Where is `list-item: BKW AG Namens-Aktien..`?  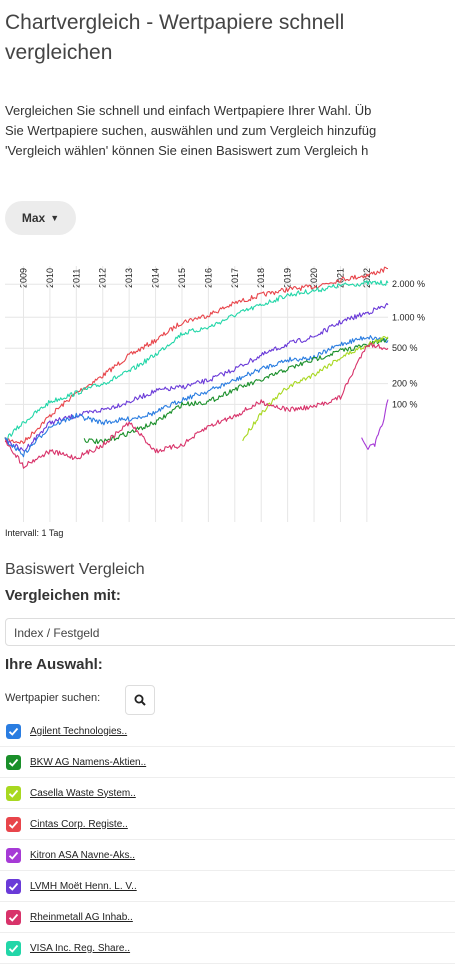
list-item: BKW AG Namens-Aktien.. is located at coordinates (227, 762).